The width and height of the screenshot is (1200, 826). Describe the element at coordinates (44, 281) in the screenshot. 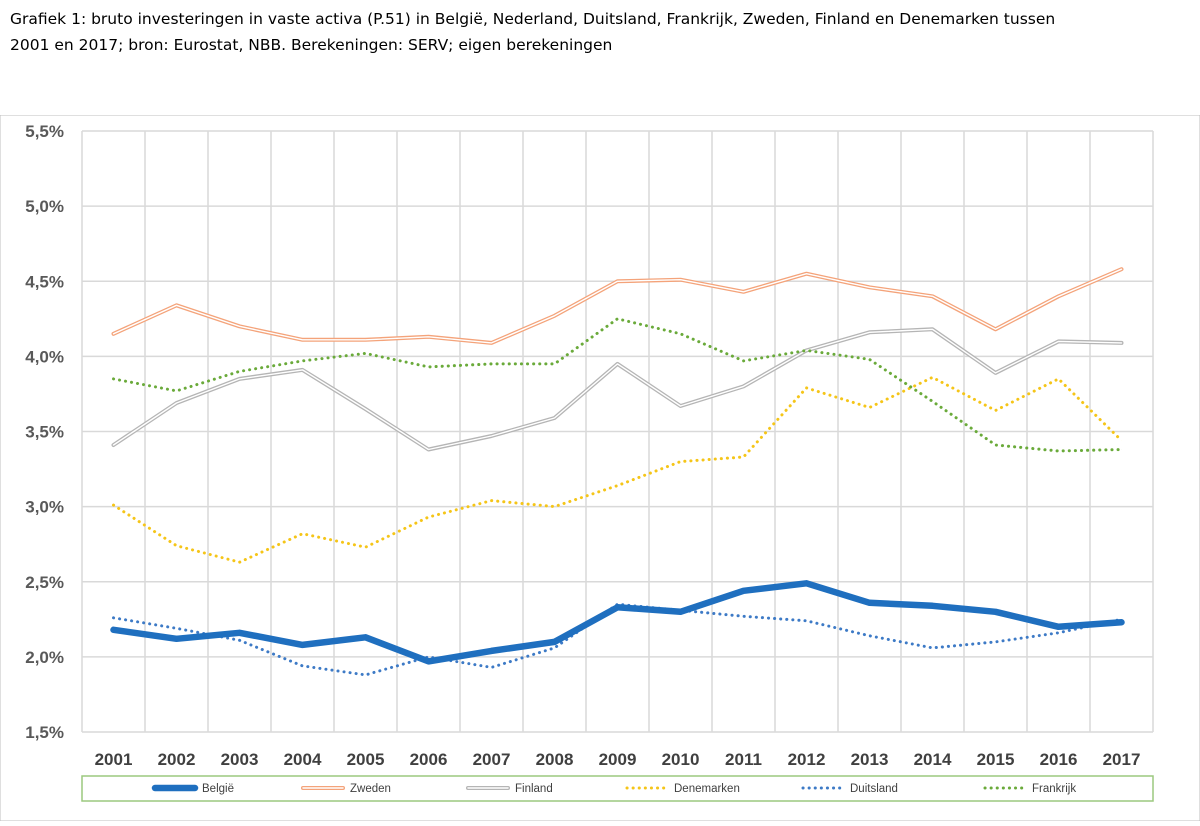

I see `y-tick-label: 4,5%` at that location.